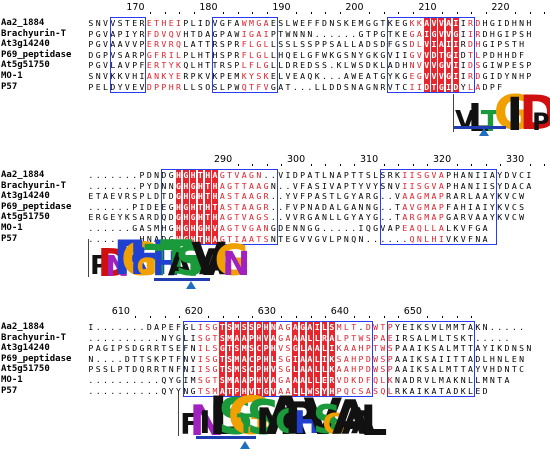  I want to click on residue: R, so click(449, 196).